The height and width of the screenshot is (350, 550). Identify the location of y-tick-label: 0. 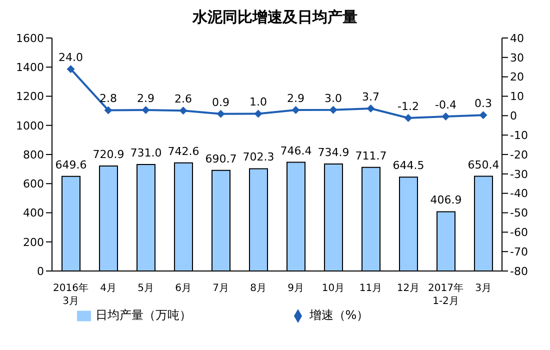
(40, 271).